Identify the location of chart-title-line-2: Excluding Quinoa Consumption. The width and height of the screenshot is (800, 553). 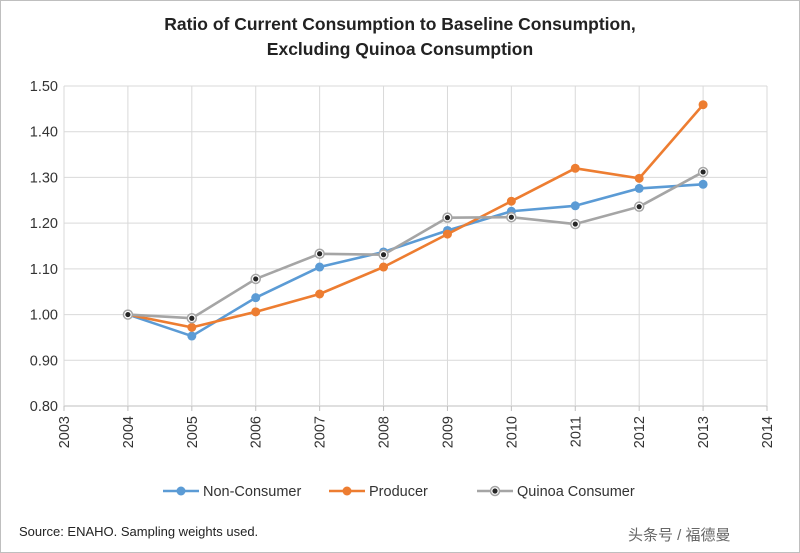
(400, 49).